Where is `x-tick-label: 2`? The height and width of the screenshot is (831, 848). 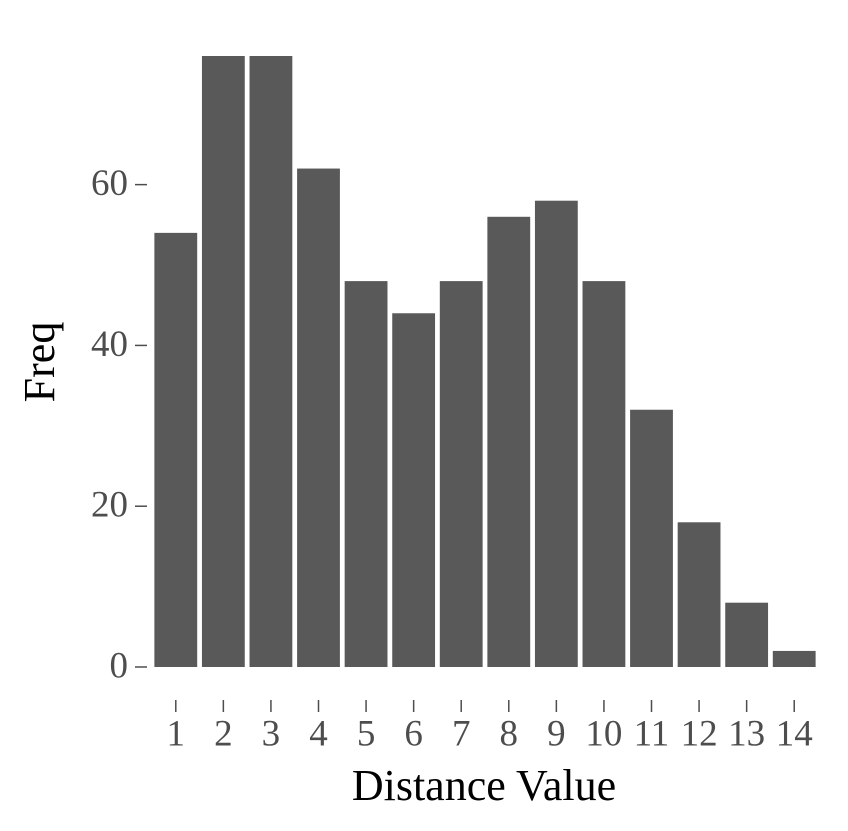 x-tick-label: 2 is located at coordinates (223, 733).